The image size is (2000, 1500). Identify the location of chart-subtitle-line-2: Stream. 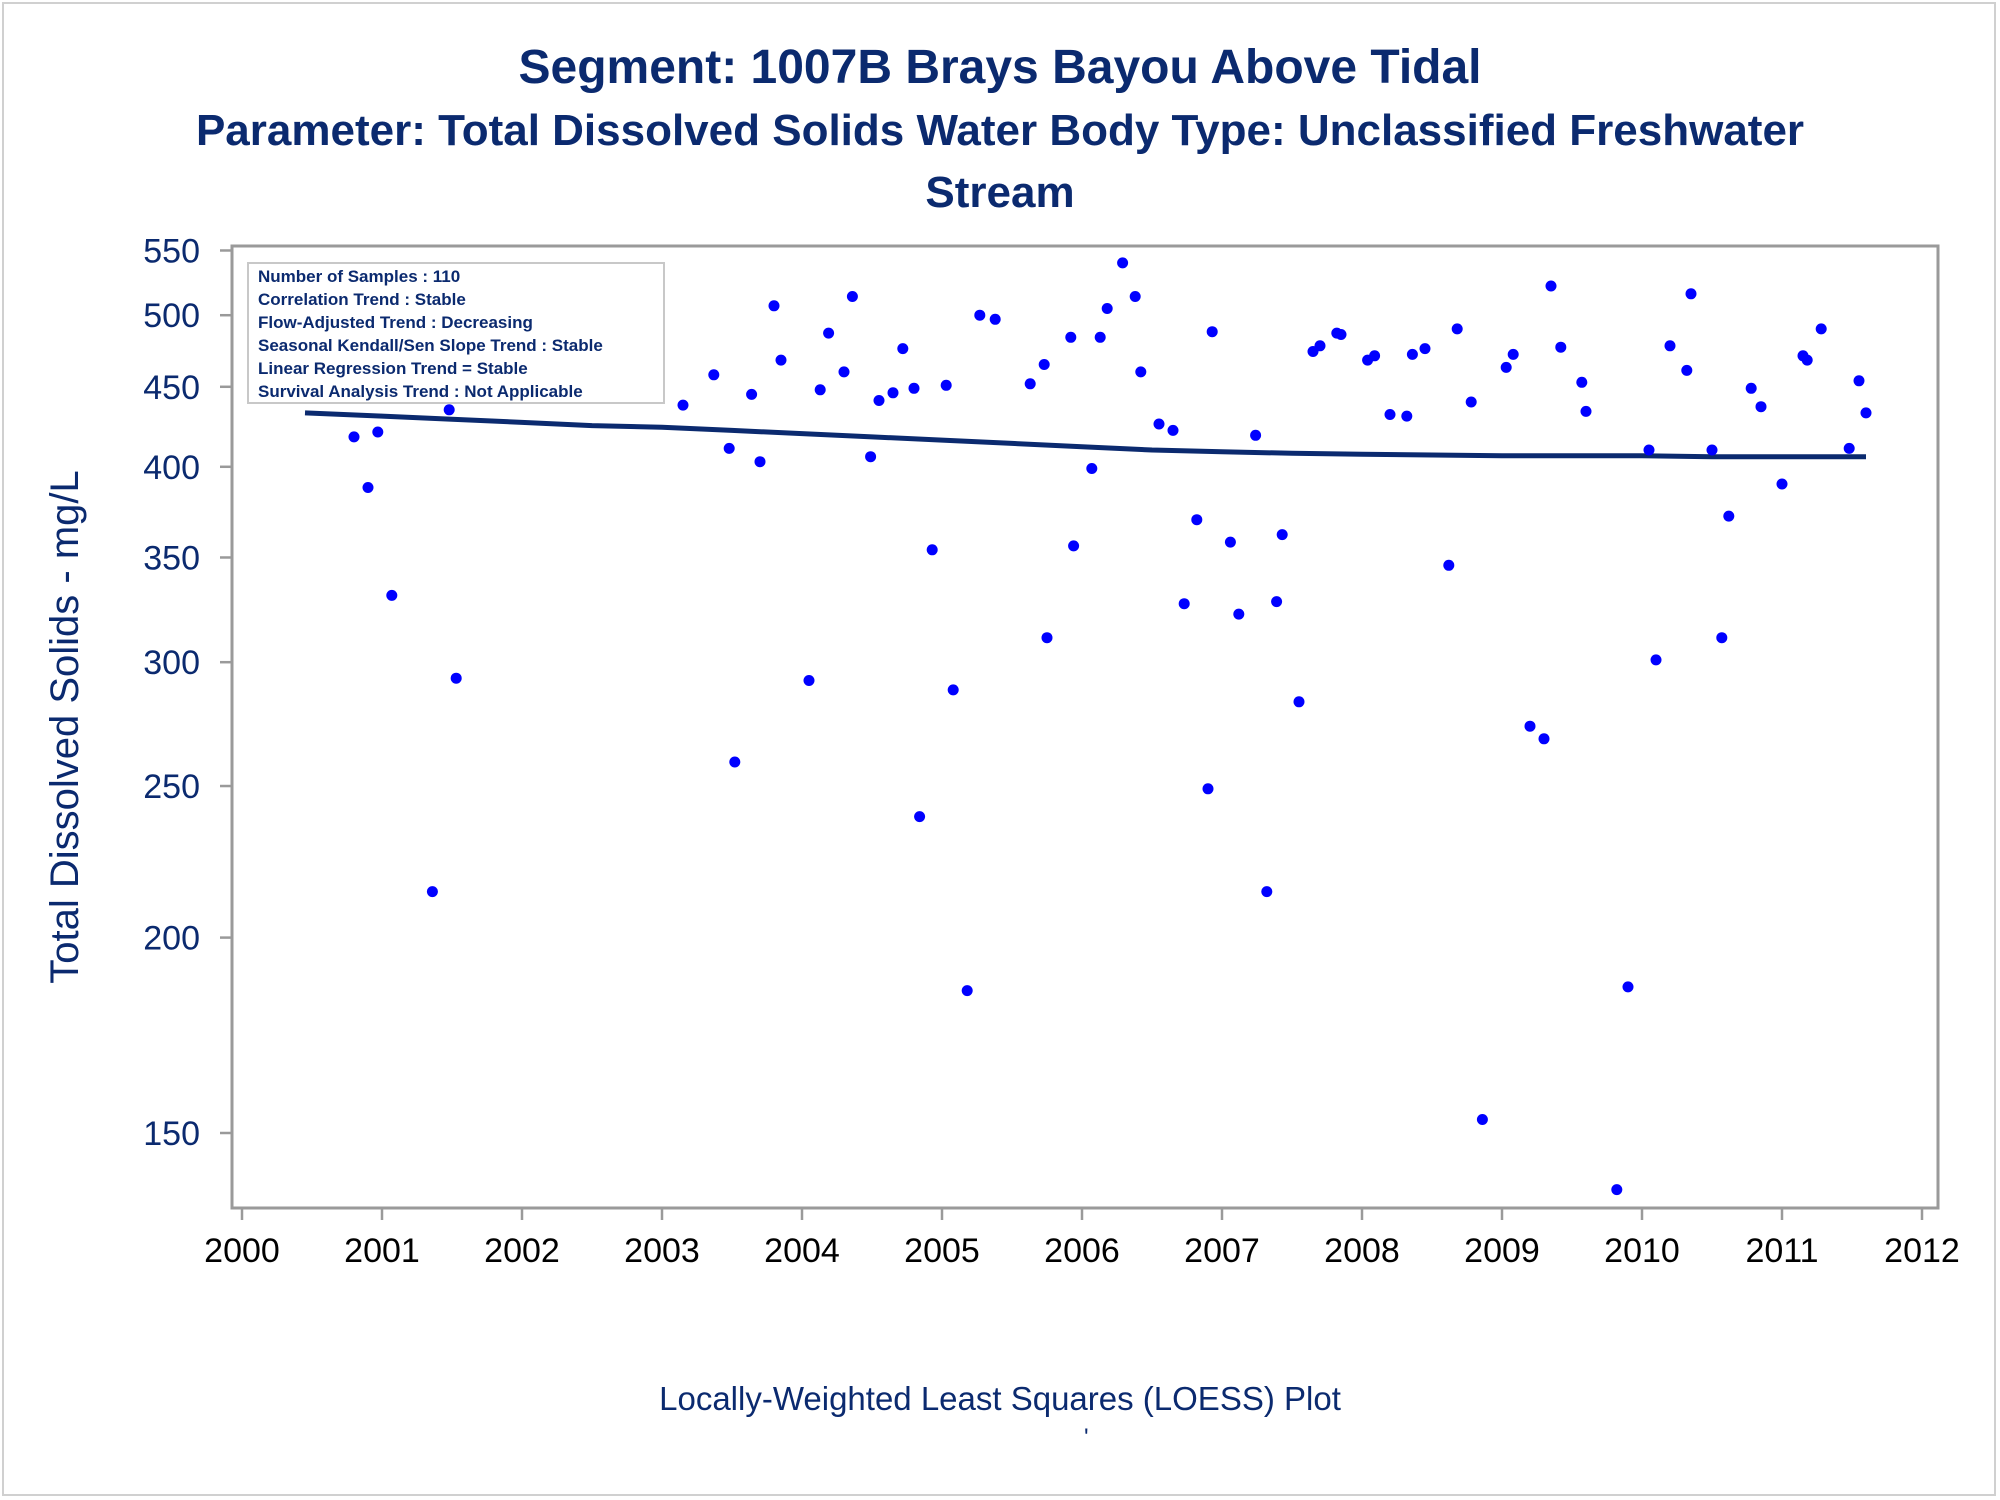
(1000, 192).